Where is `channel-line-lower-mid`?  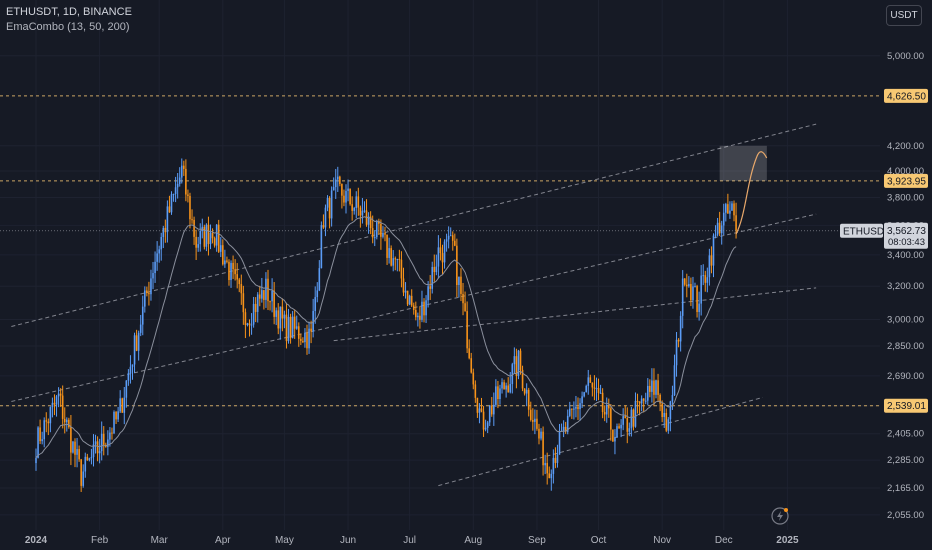 channel-line-lower-mid is located at coordinates (575, 314).